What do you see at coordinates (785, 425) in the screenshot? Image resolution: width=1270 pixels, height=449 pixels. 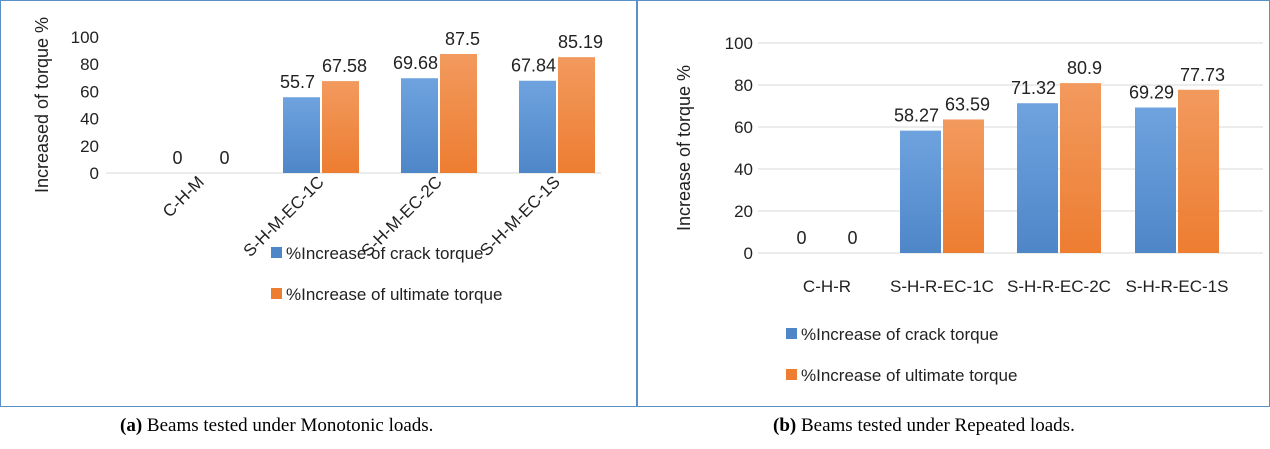 I see `caption-label: (b)` at bounding box center [785, 425].